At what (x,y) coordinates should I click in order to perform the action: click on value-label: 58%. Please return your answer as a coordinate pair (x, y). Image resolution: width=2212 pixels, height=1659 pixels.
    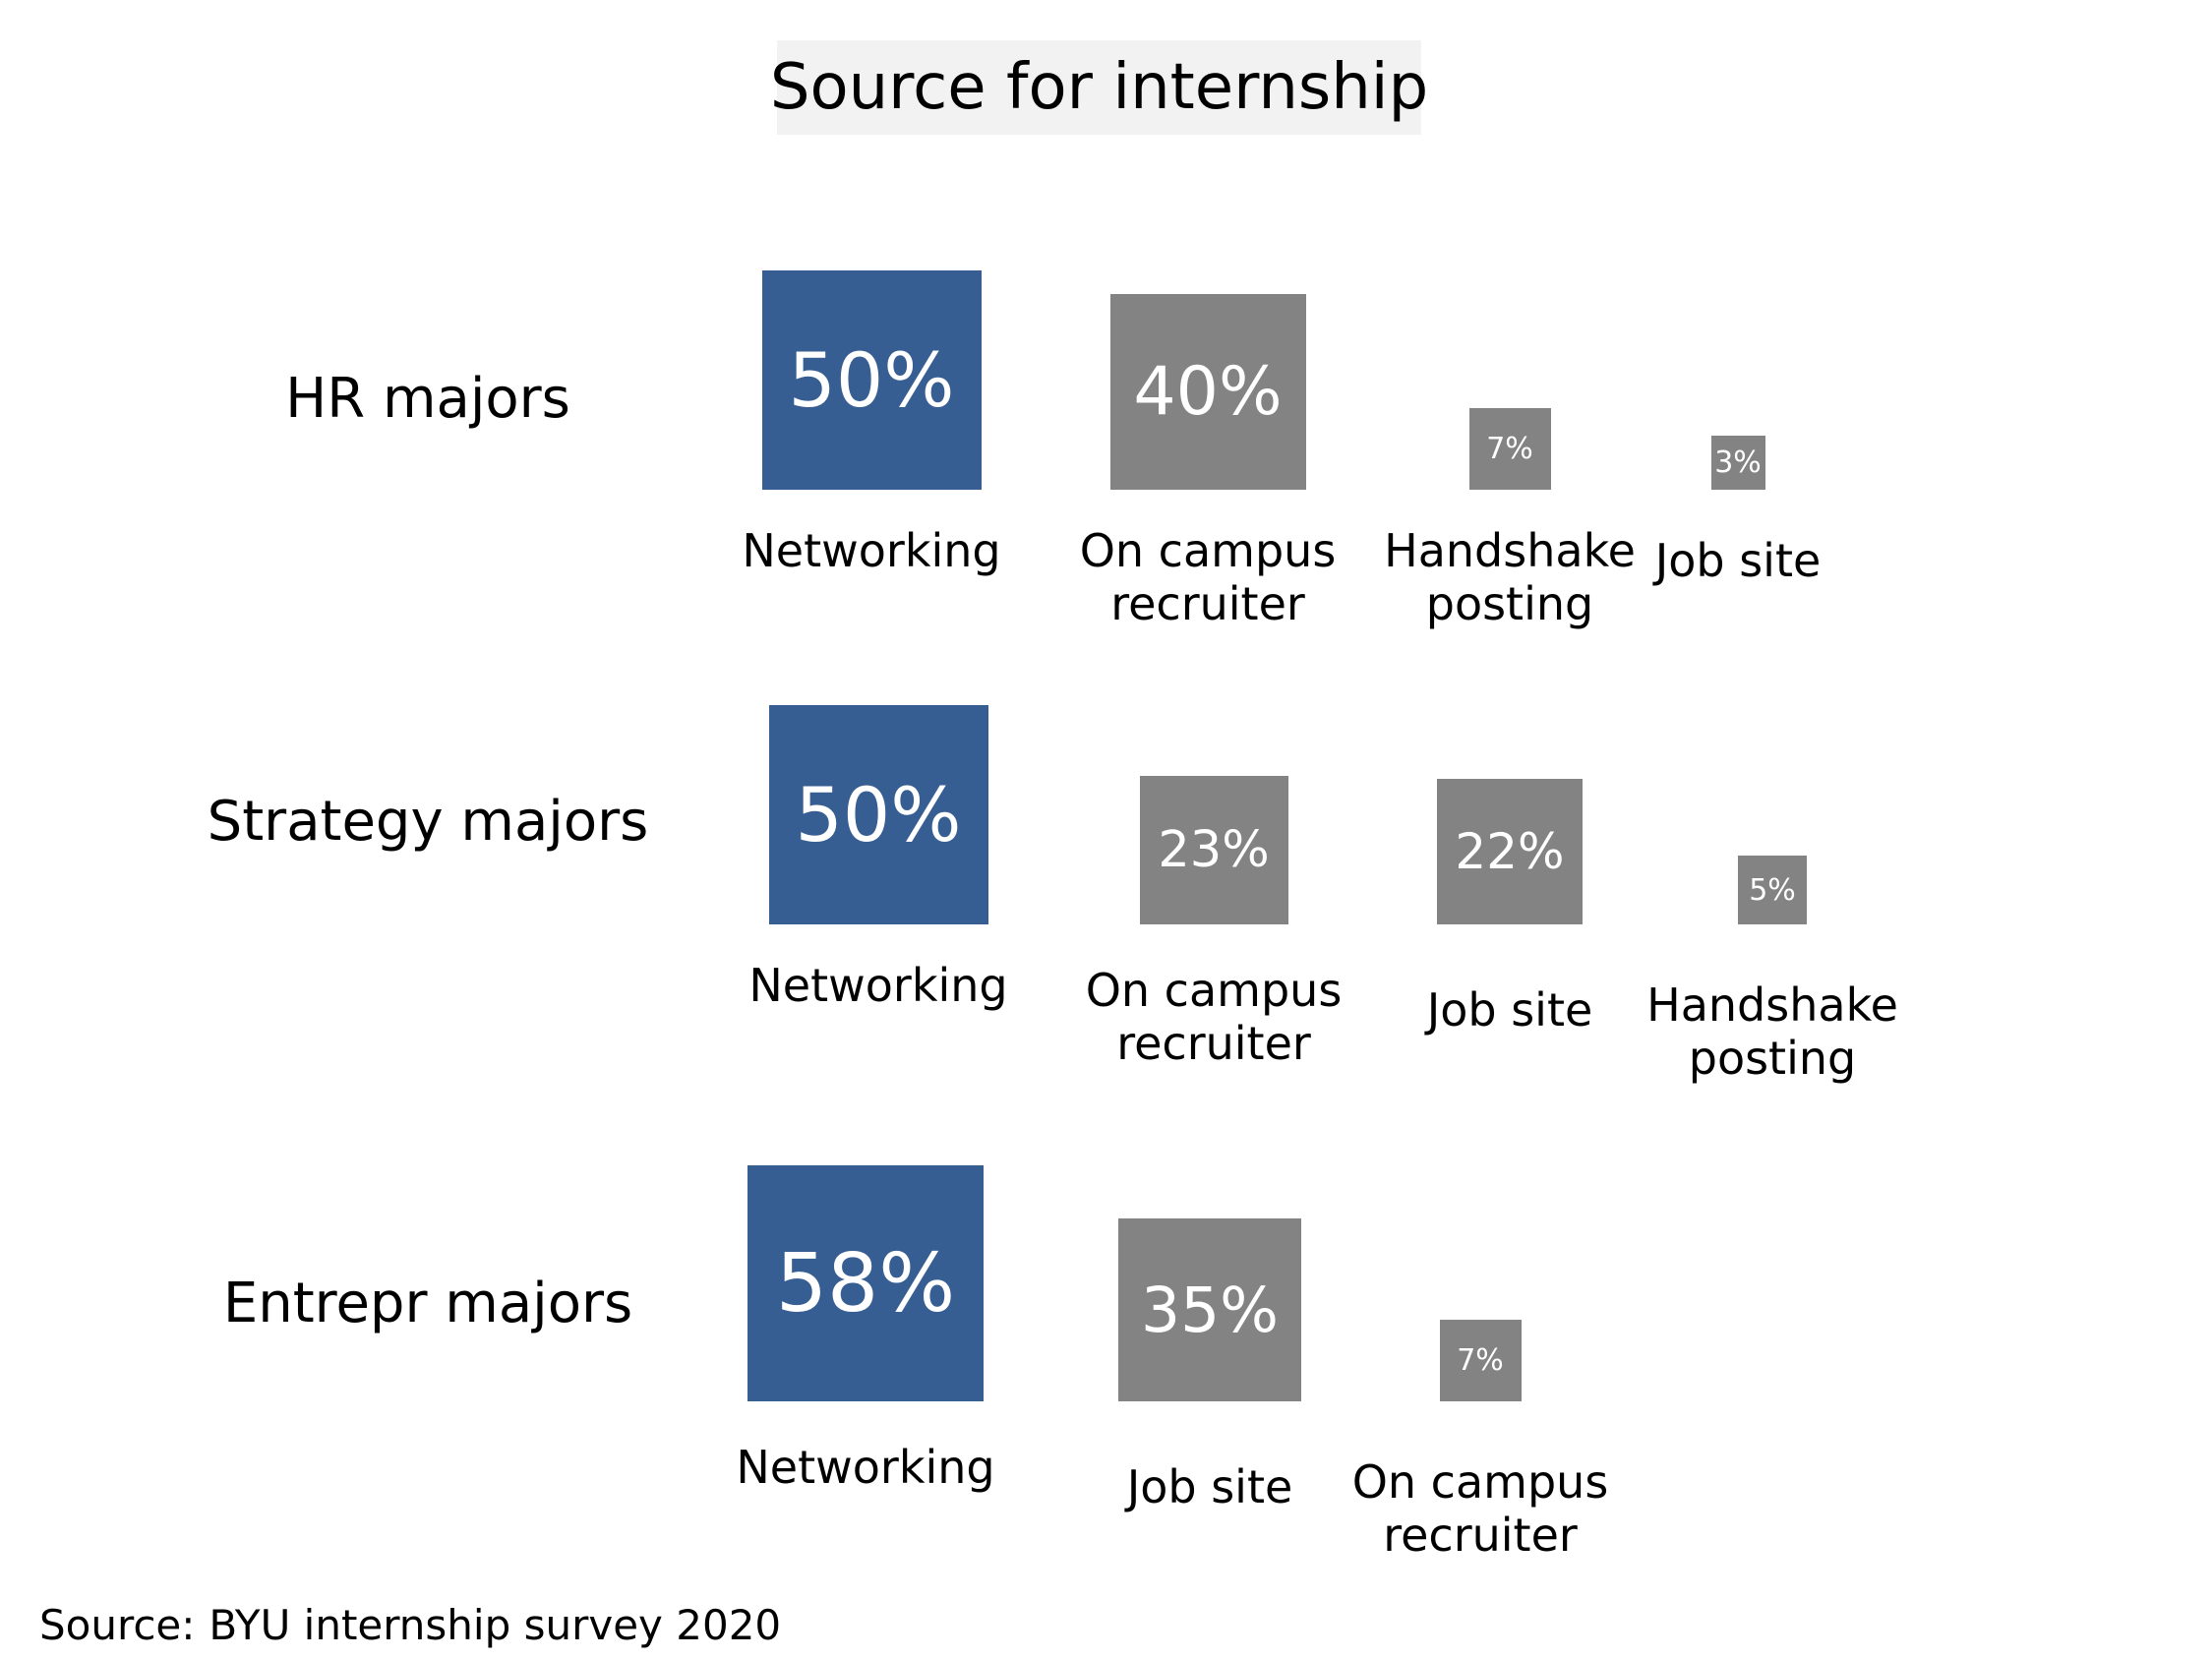
    Looking at the image, I should click on (866, 1283).